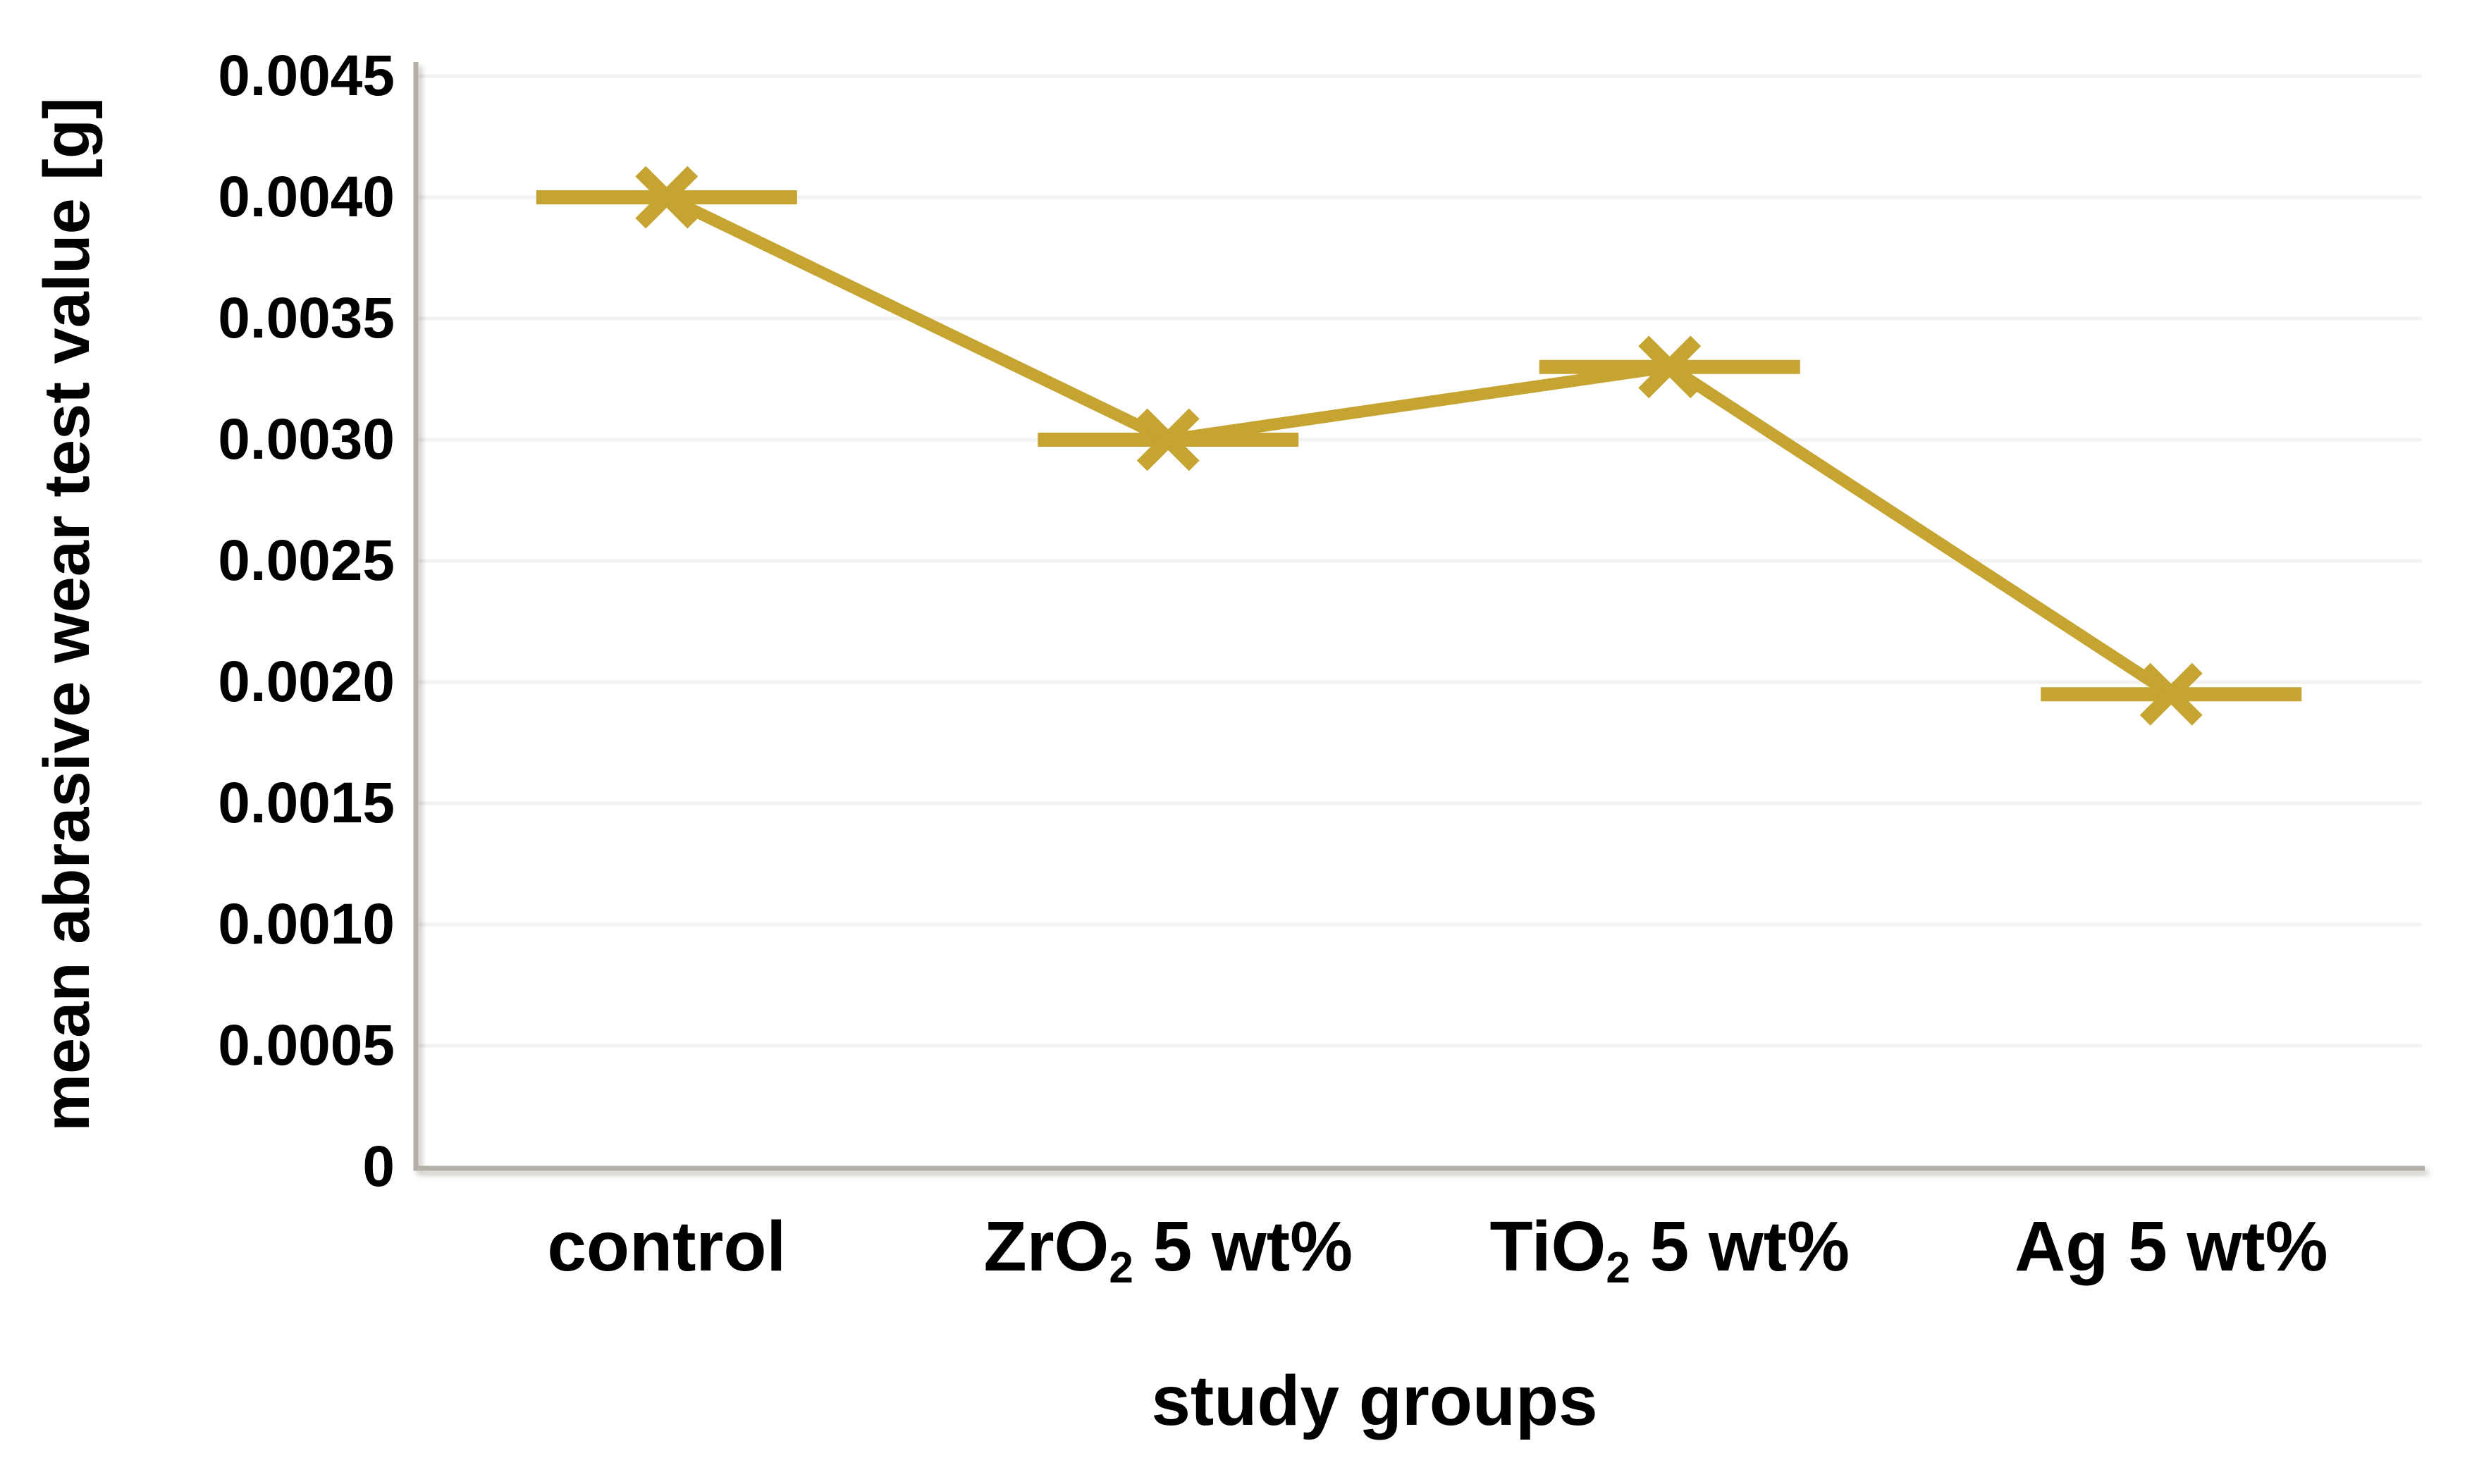 The width and height of the screenshot is (2472, 1484). I want to click on x-category-text: control, so click(667, 1246).